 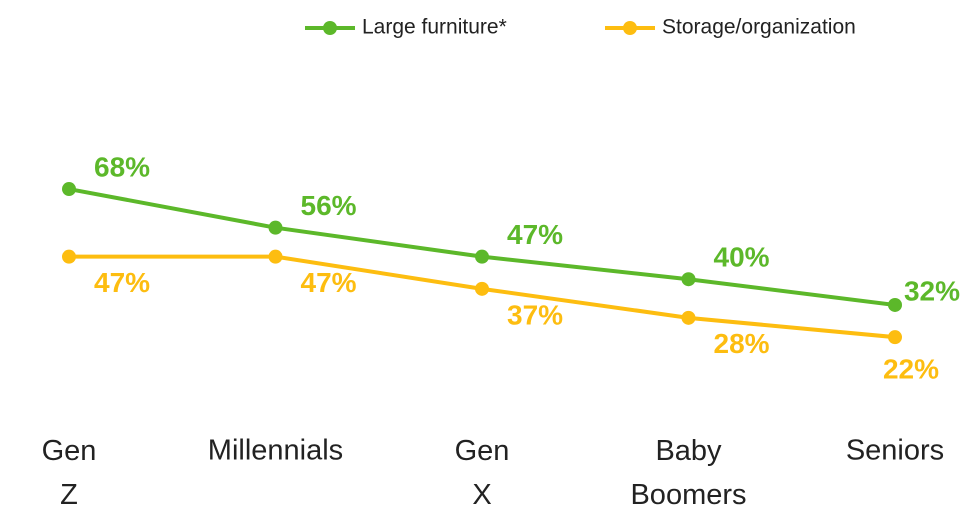 I want to click on x-tick-label: Seniors, so click(x=895, y=451).